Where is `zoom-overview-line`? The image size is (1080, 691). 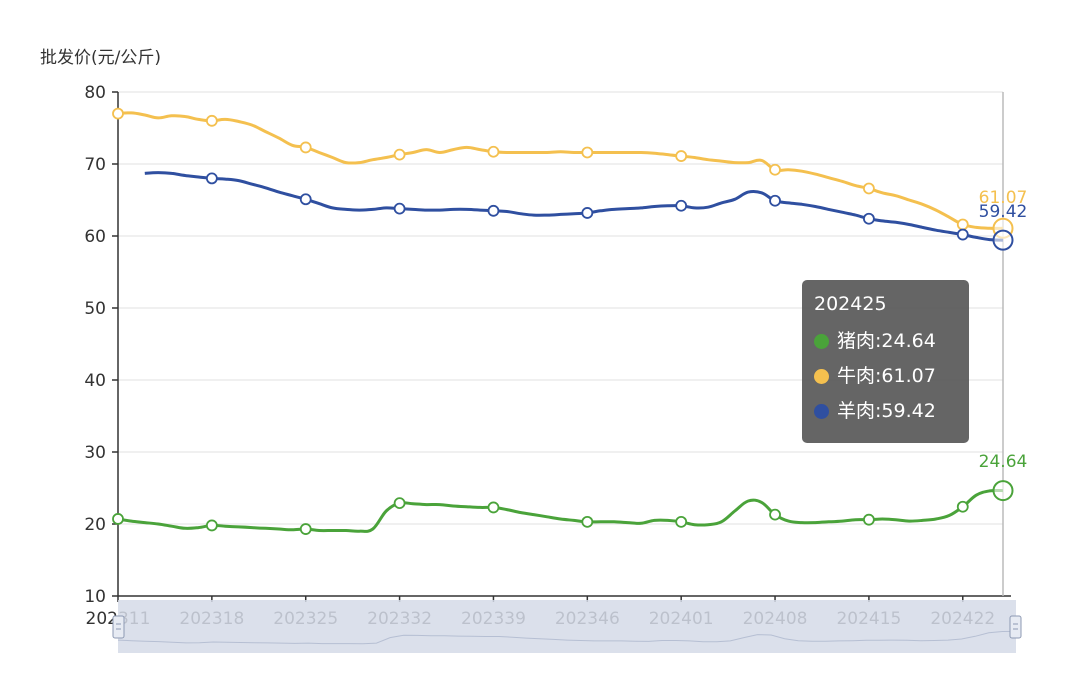
zoom-overview-line is located at coordinates (567, 637).